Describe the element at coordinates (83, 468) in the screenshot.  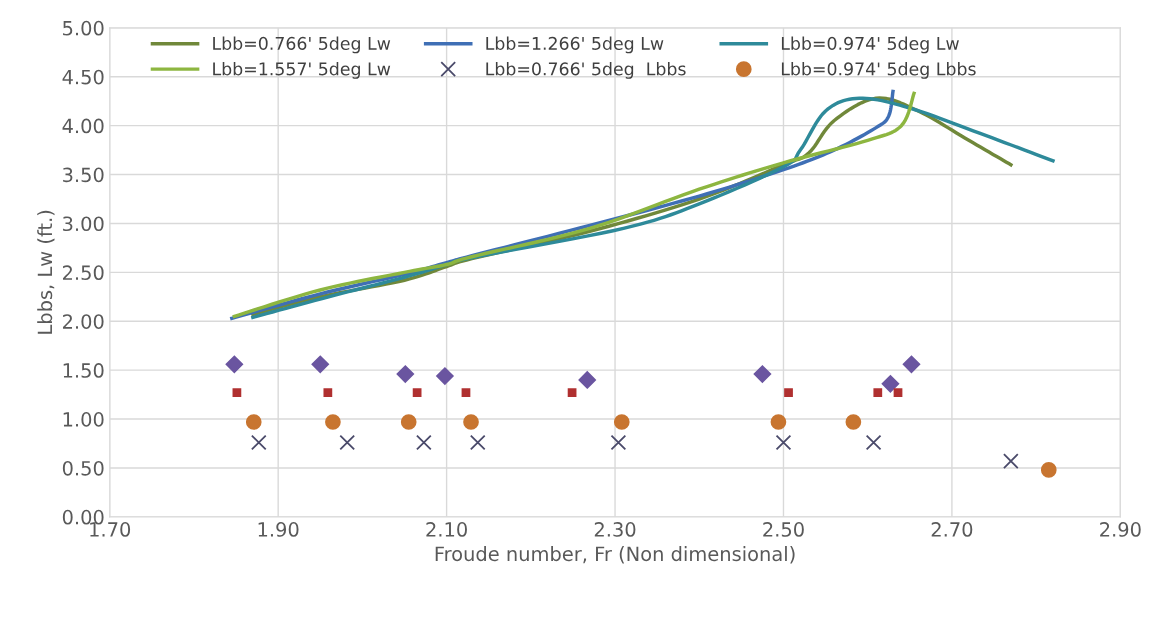
I see `y-tick-label: 0.50` at that location.